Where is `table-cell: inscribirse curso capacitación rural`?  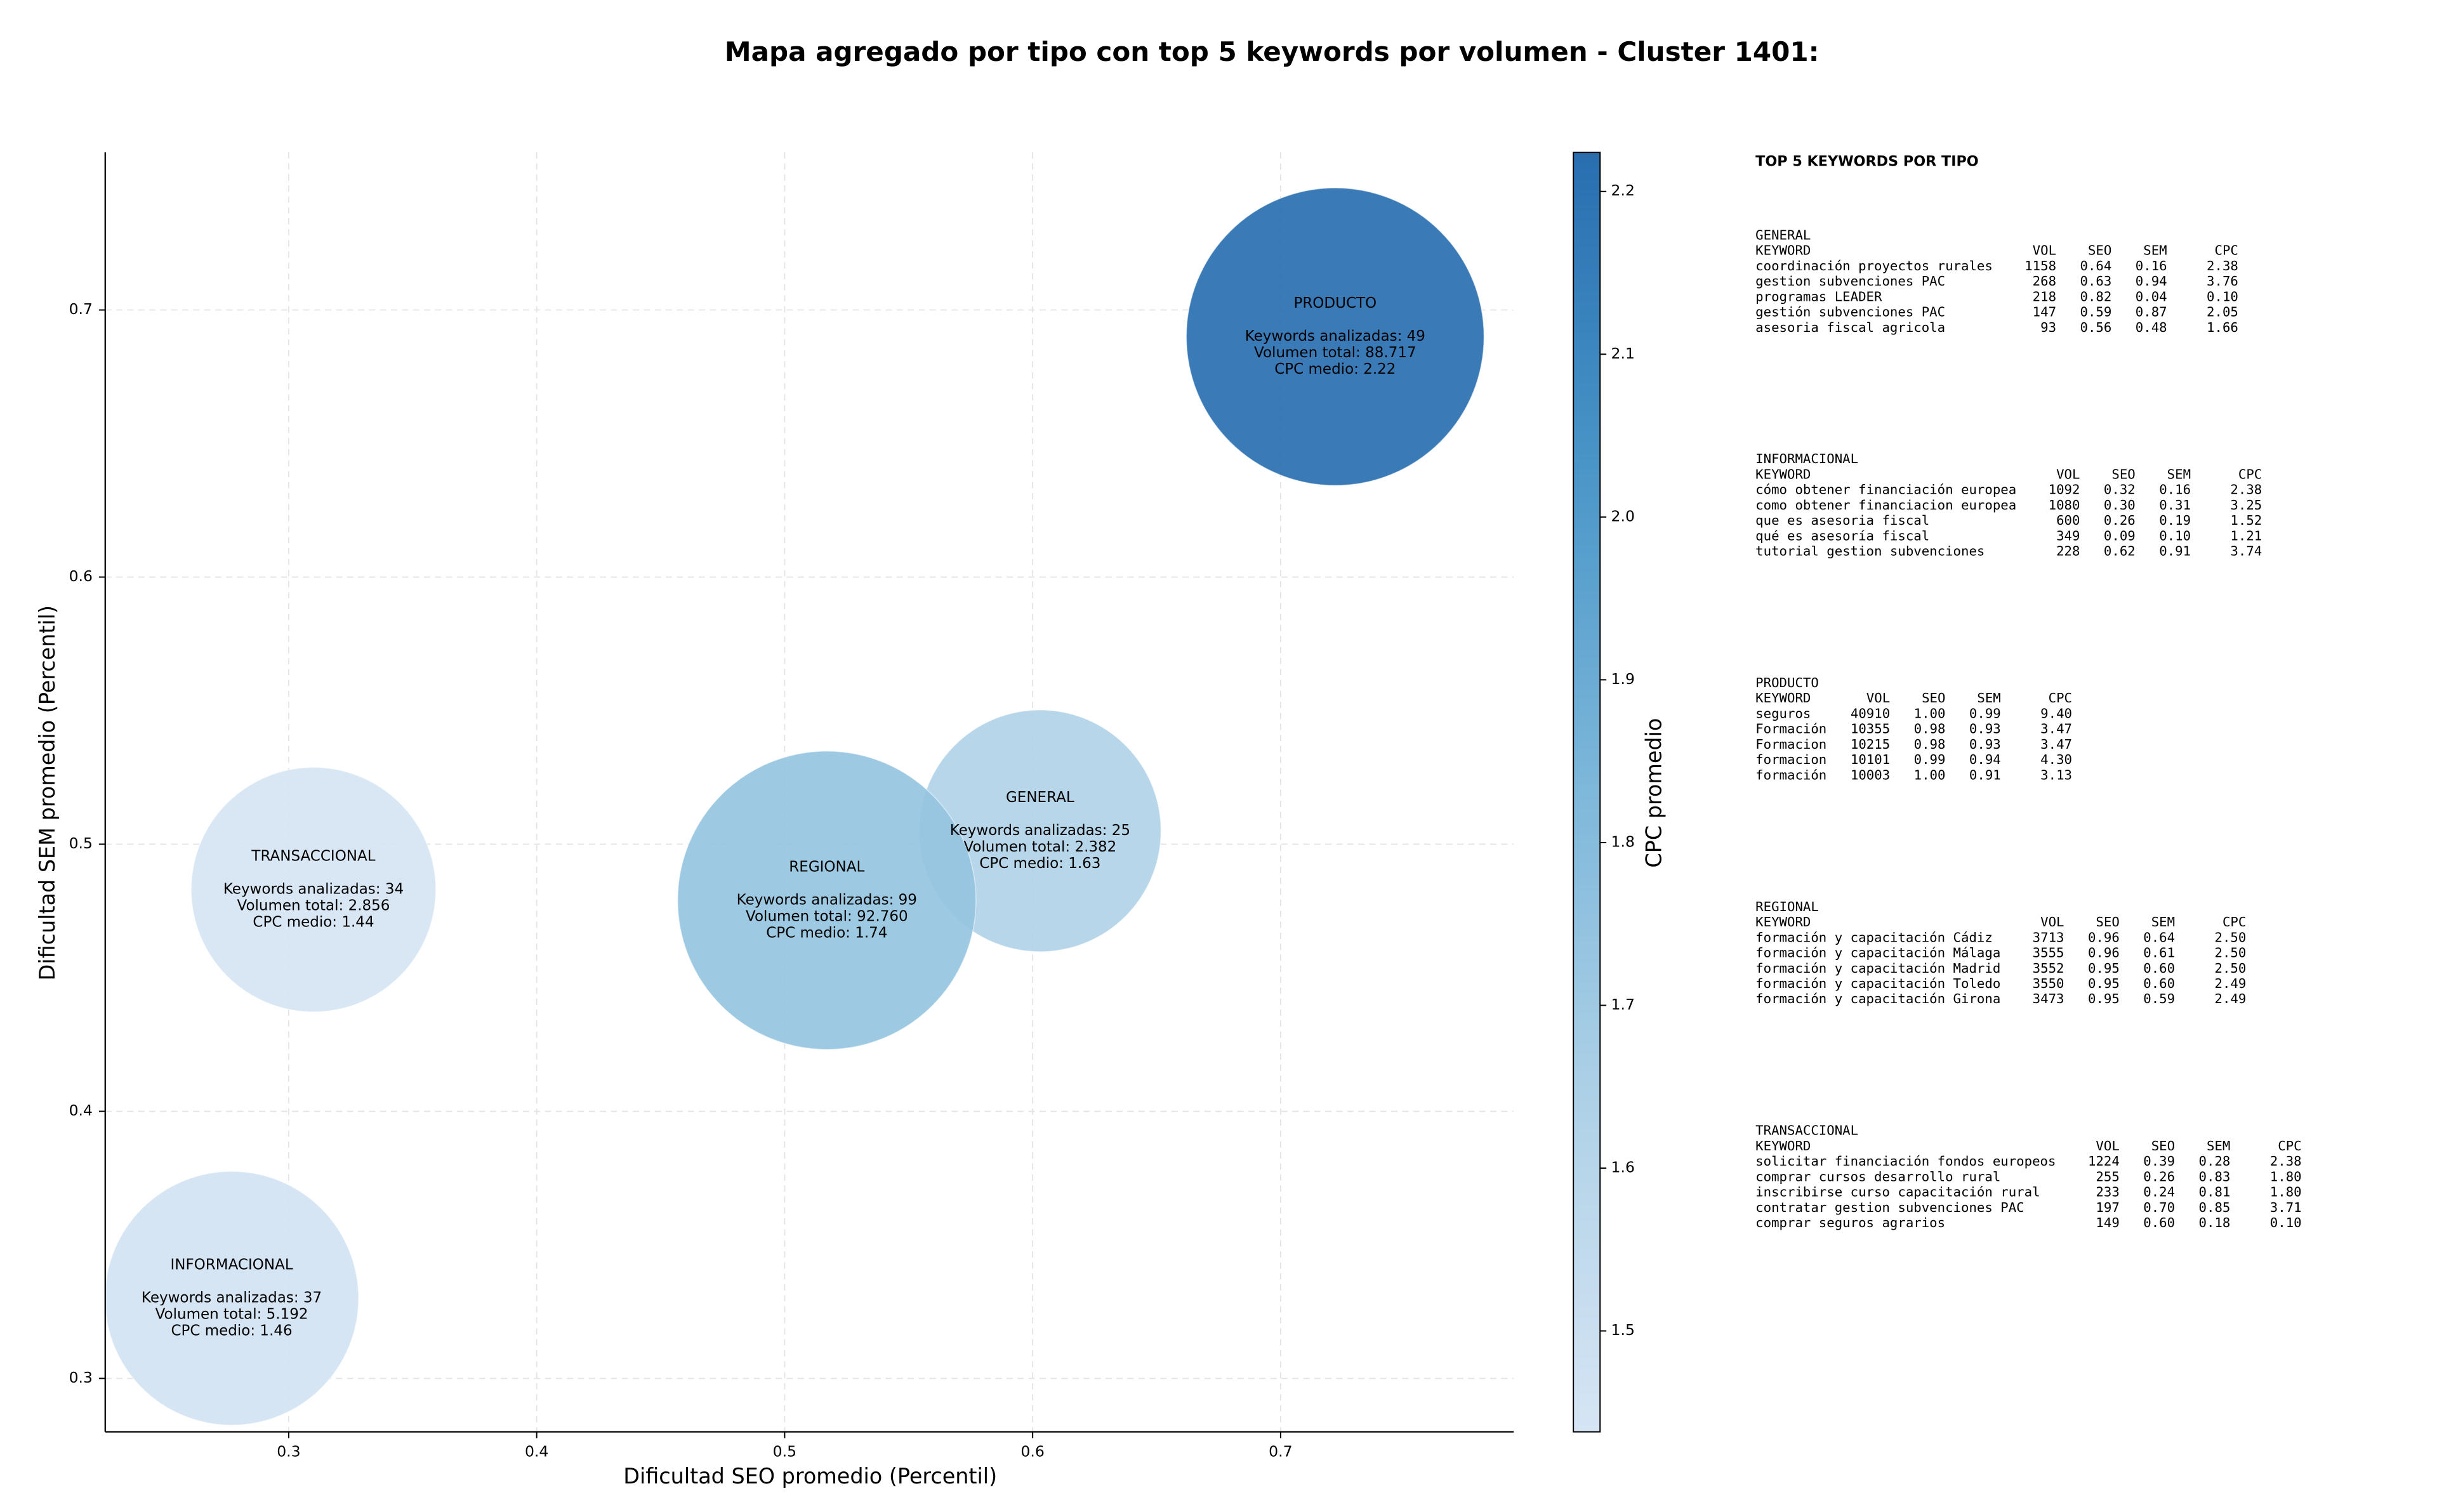
table-cell: inscribirse curso capacitación rural is located at coordinates (1897, 1193).